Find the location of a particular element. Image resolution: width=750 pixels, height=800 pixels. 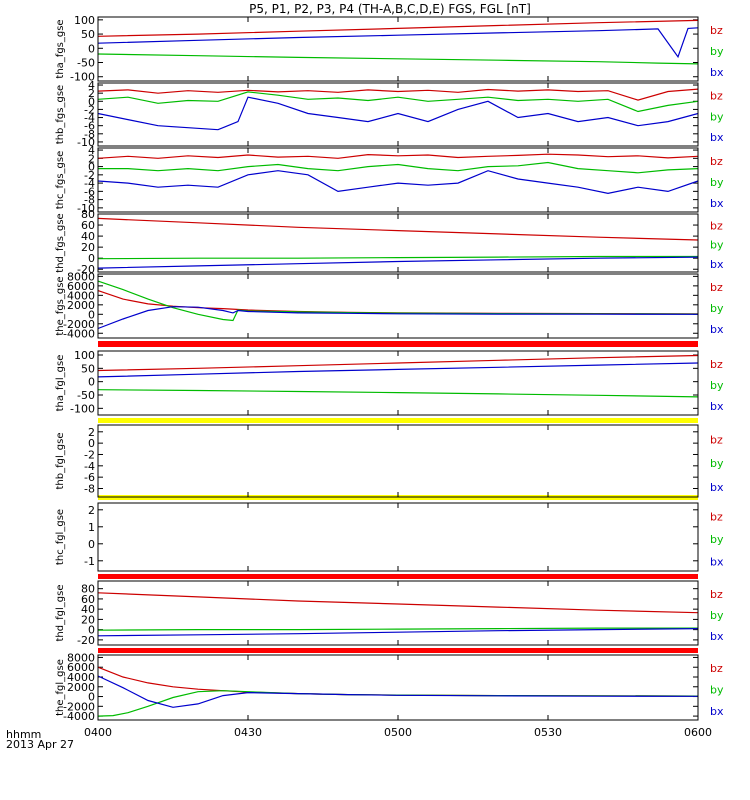

x-tick-label: 0600 is located at coordinates (698, 732).